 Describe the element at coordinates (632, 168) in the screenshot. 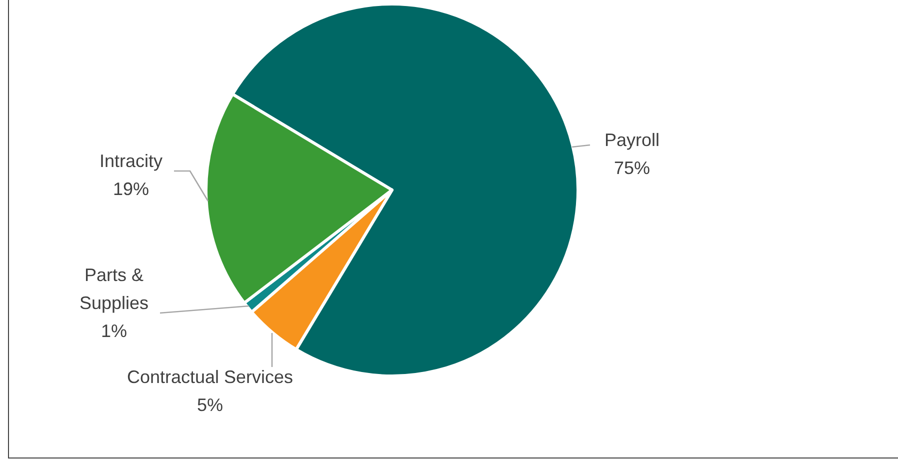

I see `data-label: 75%` at that location.